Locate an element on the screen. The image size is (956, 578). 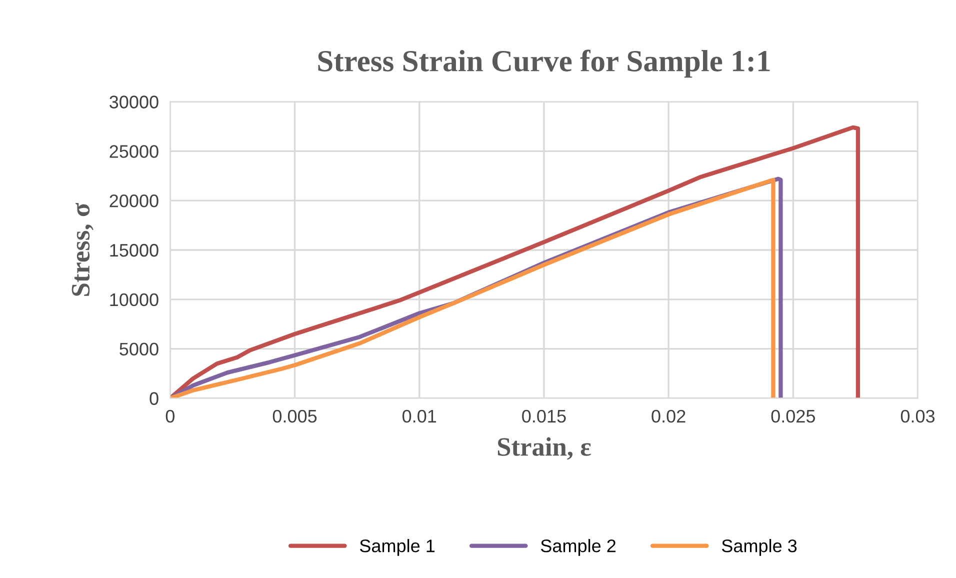
x-tick-label: 0 is located at coordinates (170, 416).